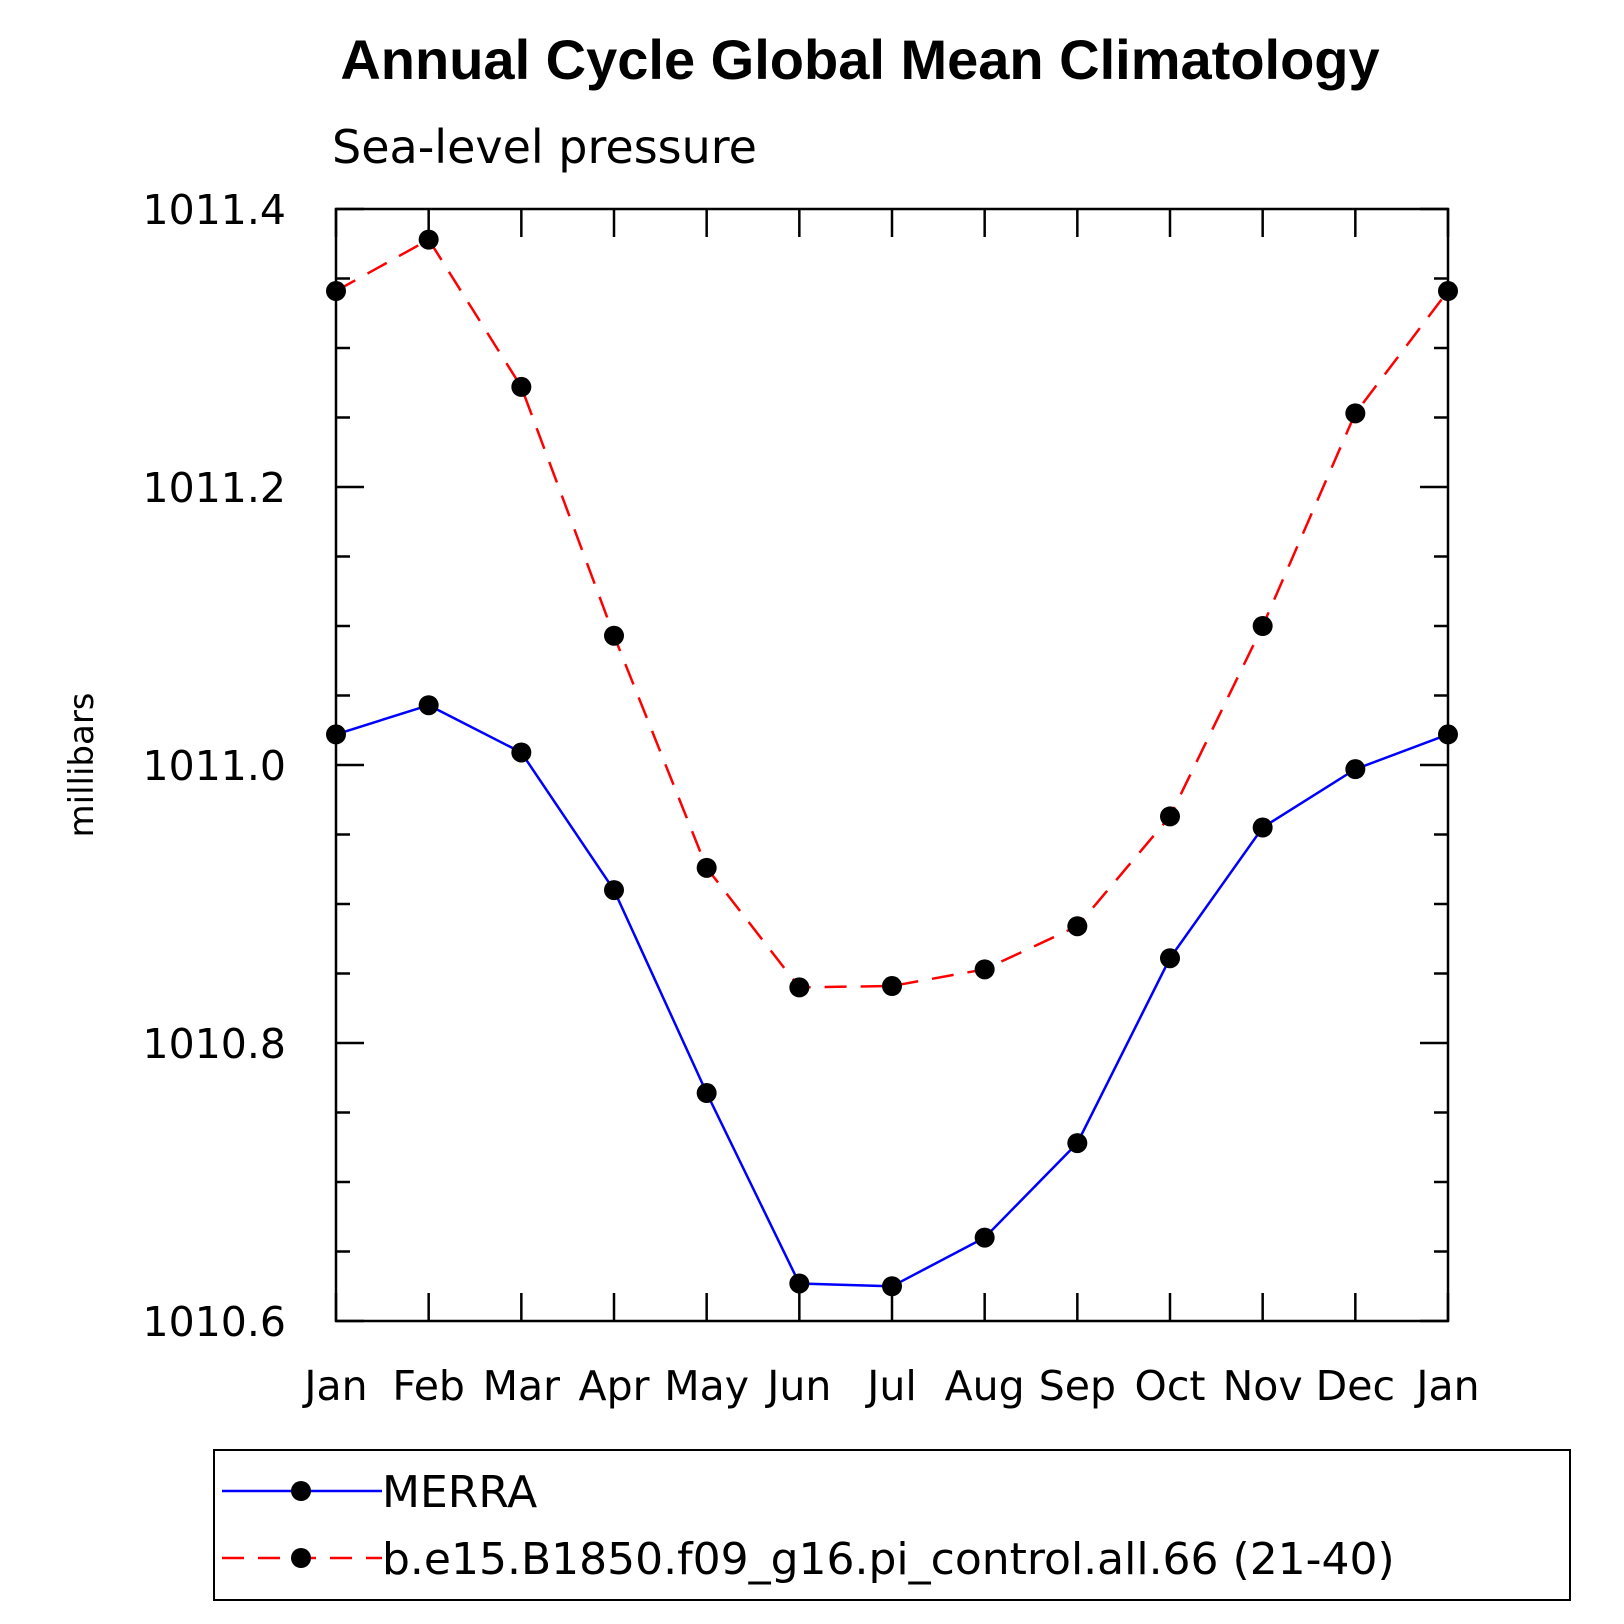 This screenshot has width=1624, height=1624. I want to click on x-tick-label: Aug, so click(985, 1386).